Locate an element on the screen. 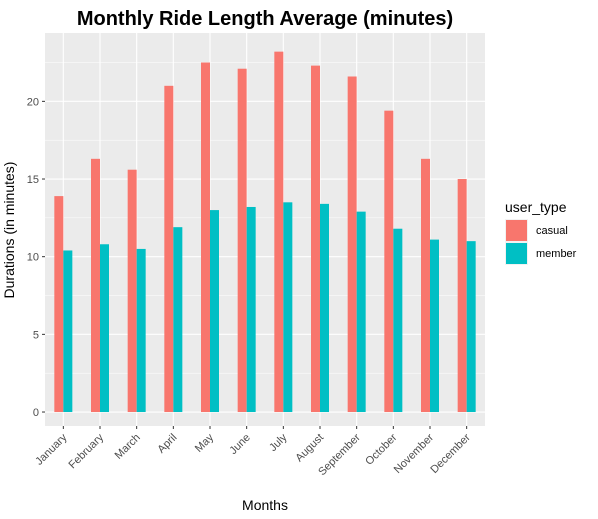 Image resolution: width=598 pixels, height=519 pixels. x-tick-label: July is located at coordinates (278, 442).